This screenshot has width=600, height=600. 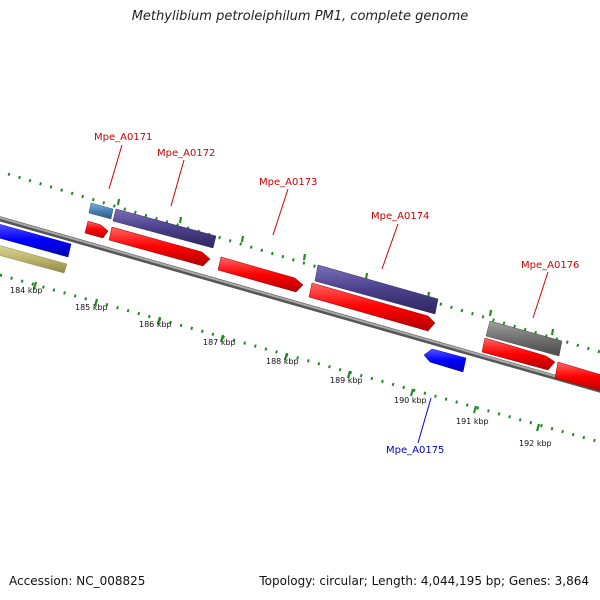 I want to click on gene-label-Mpe_A0173: Mpe_A0173, so click(x=288, y=182).